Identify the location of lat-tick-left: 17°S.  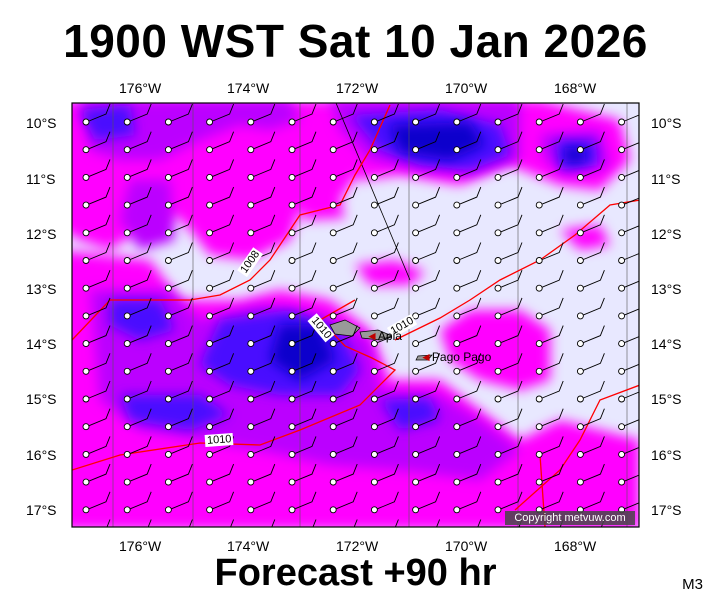
(41, 510).